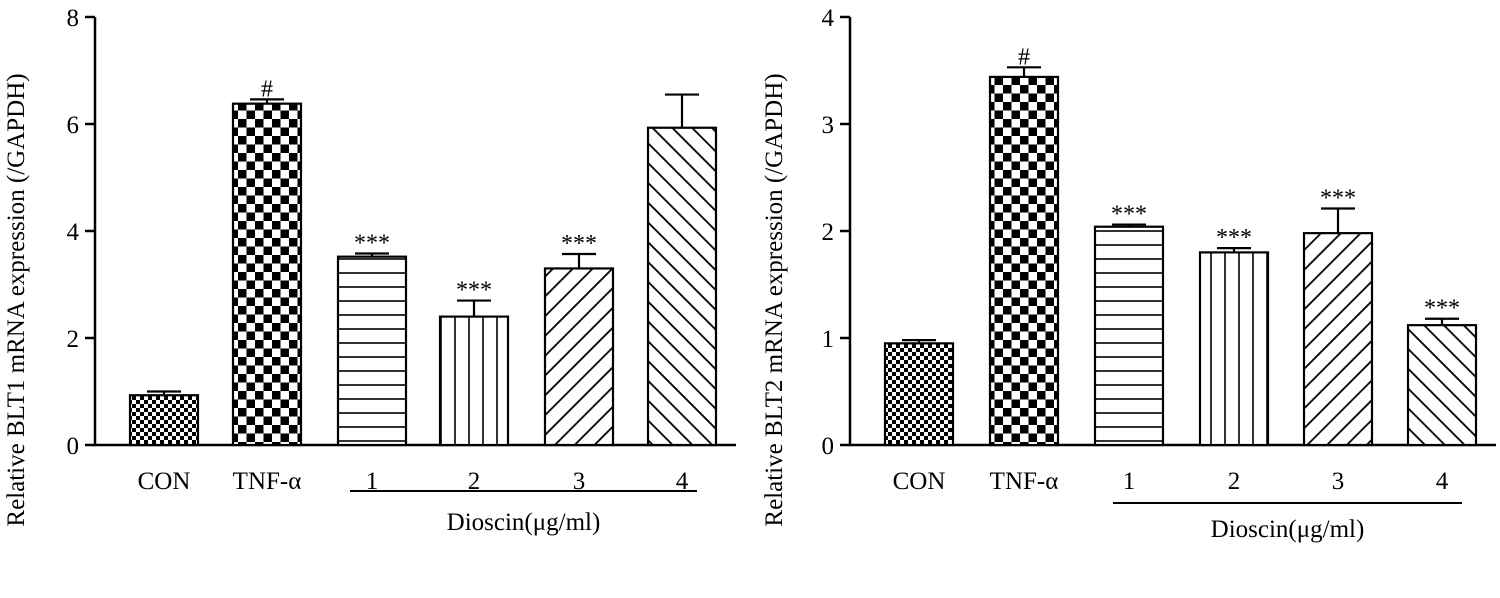  Describe the element at coordinates (774, 299) in the screenshot. I see `y-axis-label: Relative BLT2 mRNA expression (/GAPDH)` at that location.